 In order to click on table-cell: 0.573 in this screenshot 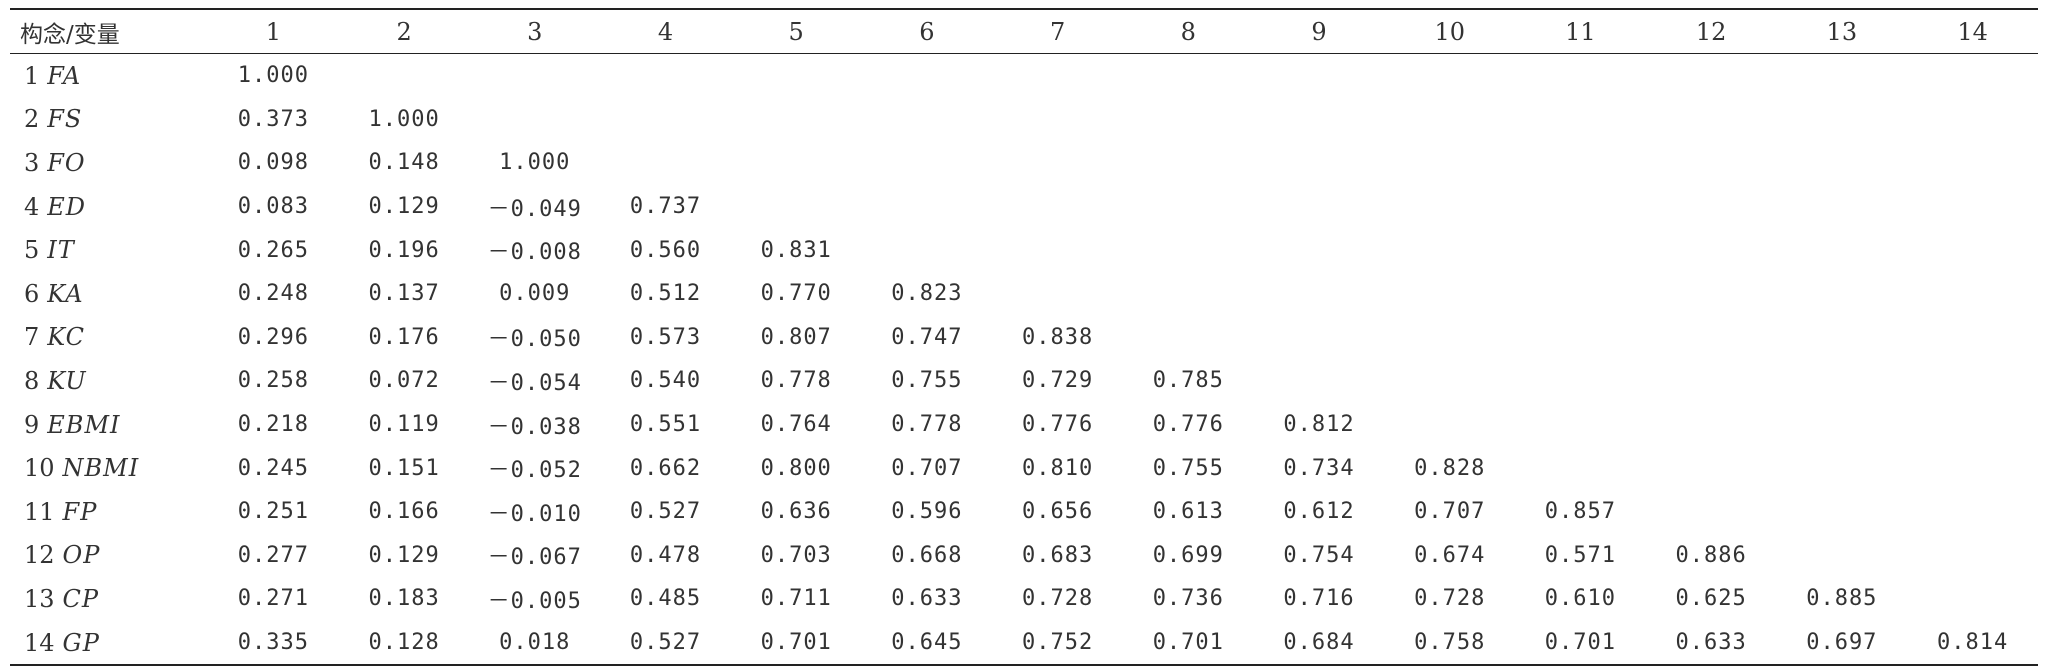, I will do `click(665, 337)`.